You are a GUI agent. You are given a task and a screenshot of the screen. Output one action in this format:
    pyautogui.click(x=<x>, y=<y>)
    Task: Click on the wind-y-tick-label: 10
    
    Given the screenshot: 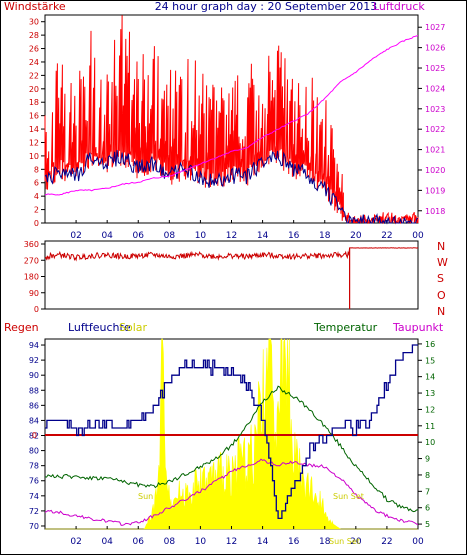 What is the action you would take?
    pyautogui.click(x=34, y=156)
    